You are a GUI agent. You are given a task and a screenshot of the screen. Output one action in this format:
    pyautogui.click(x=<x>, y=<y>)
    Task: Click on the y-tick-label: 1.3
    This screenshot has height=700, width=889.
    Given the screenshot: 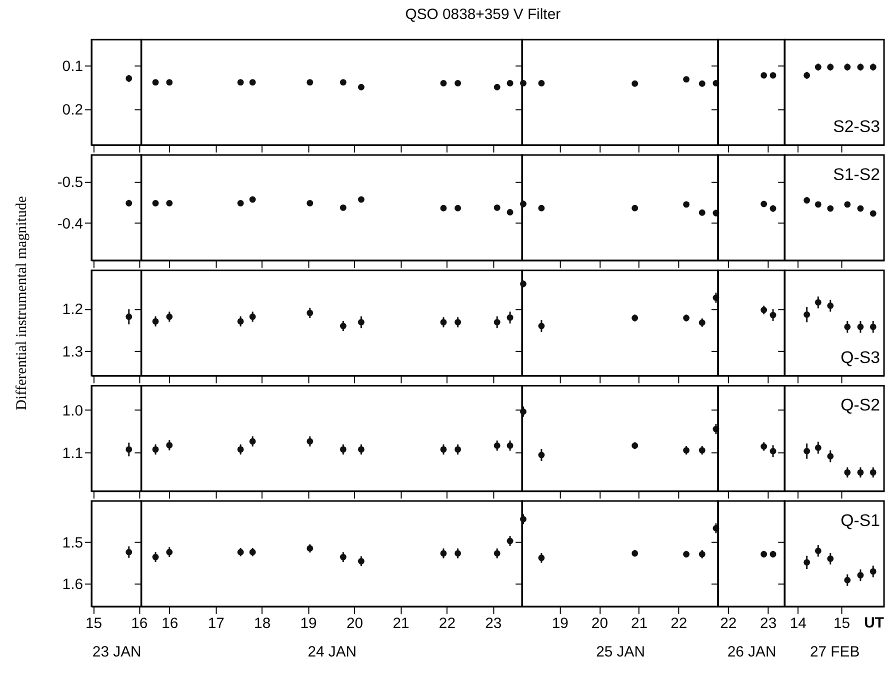 What is the action you would take?
    pyautogui.click(x=73, y=352)
    